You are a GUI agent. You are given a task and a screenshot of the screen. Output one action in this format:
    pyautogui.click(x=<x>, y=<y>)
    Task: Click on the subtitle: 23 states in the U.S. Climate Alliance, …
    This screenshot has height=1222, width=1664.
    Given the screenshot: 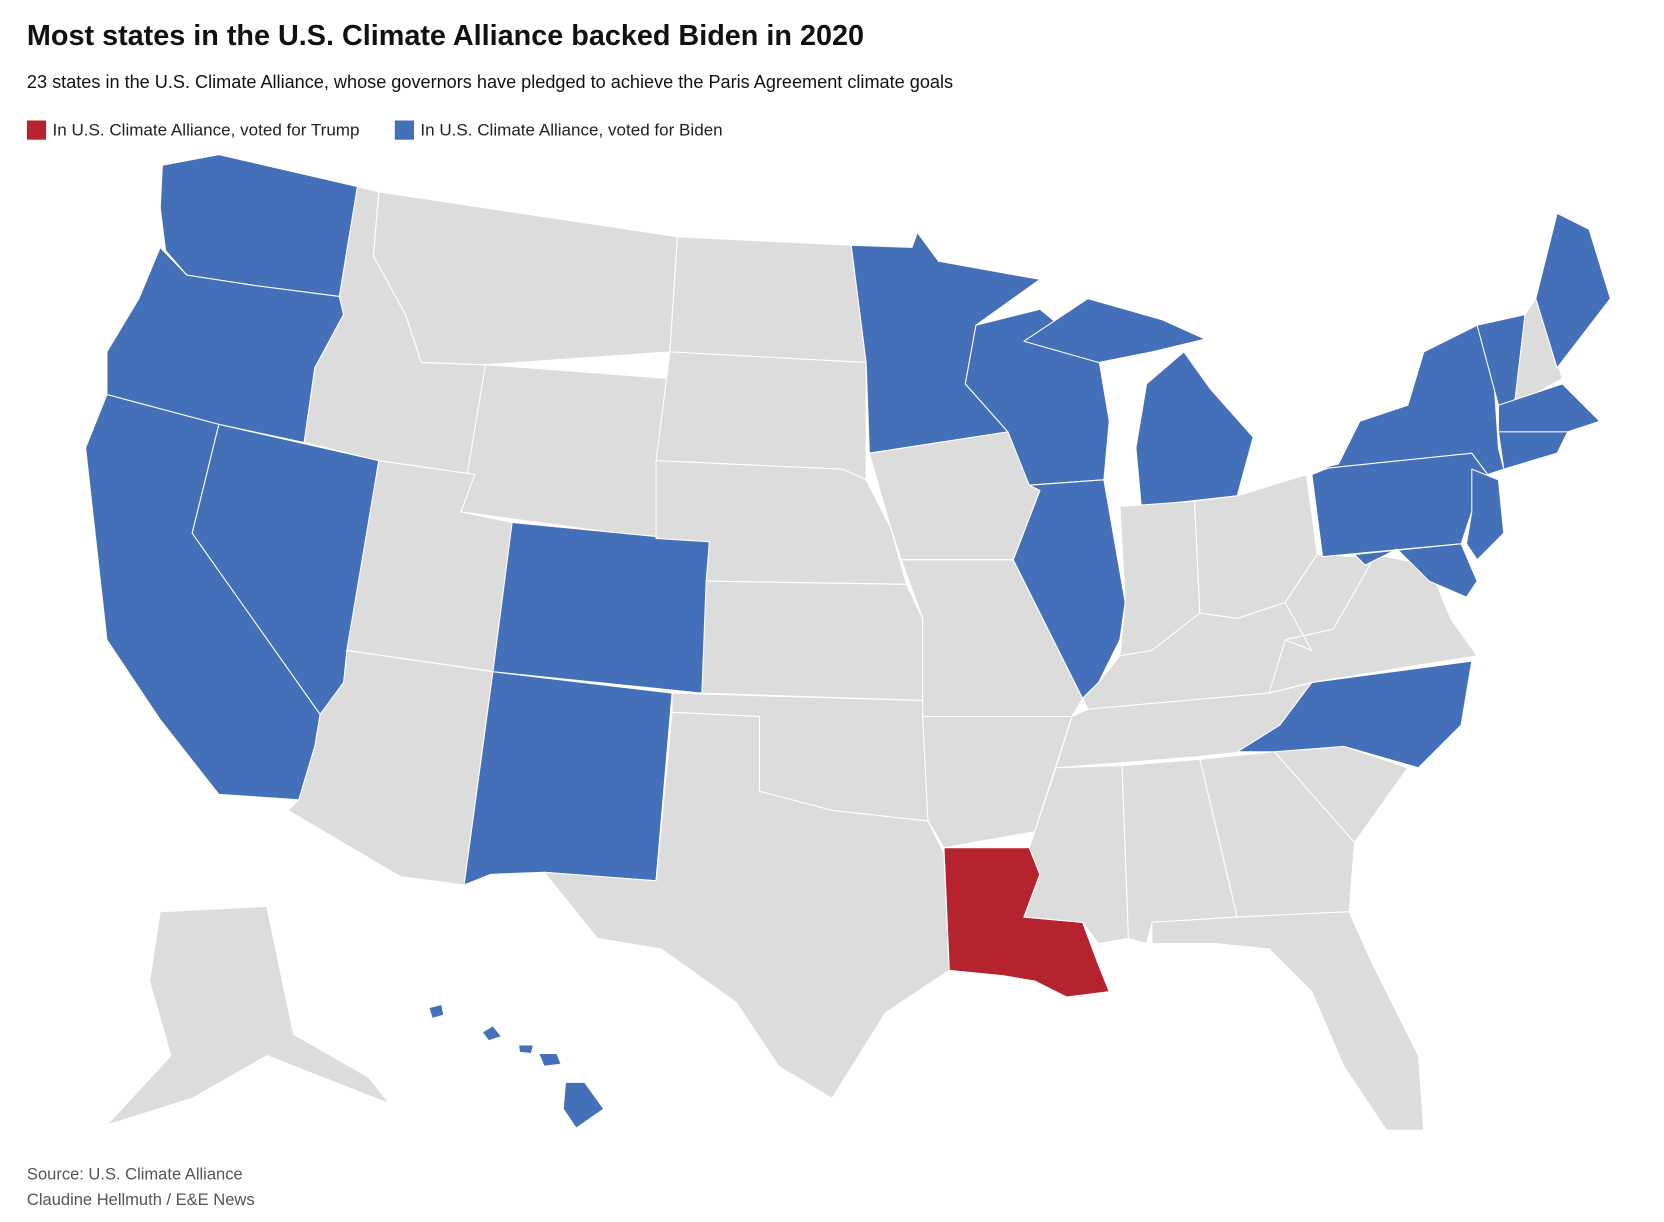 What is the action you would take?
    pyautogui.click(x=490, y=82)
    